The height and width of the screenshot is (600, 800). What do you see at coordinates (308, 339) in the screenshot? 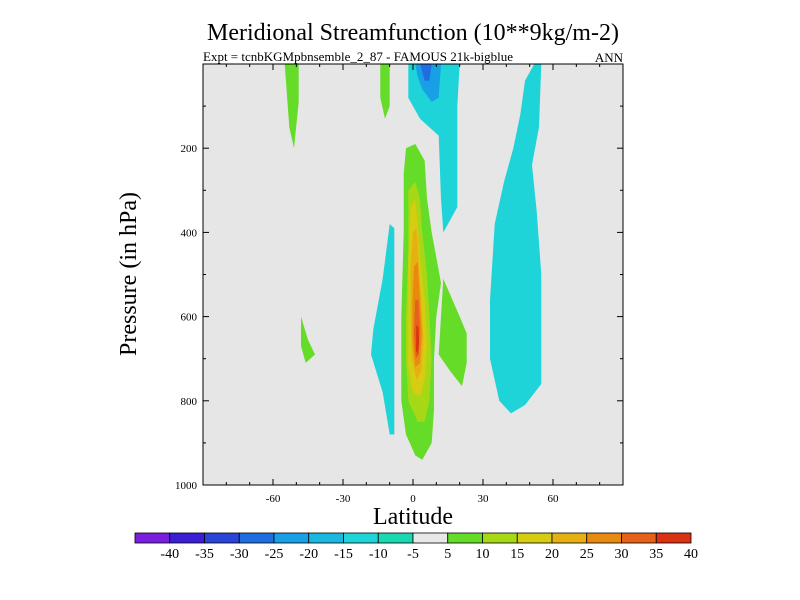
I see `contour-sh-midlat-pos` at bounding box center [308, 339].